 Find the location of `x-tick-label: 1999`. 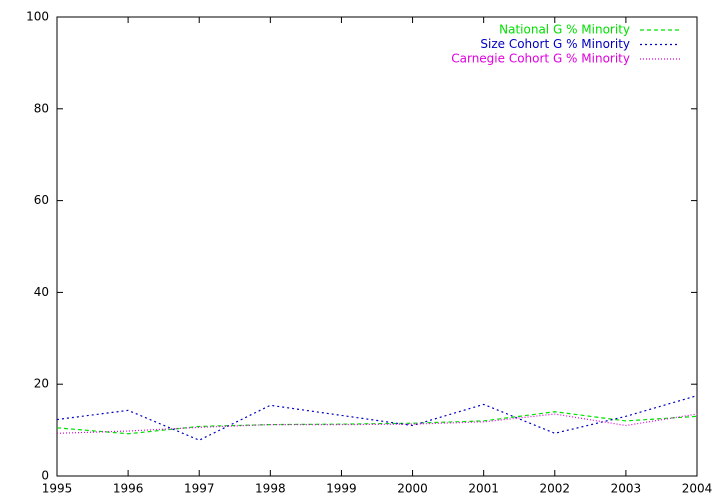

x-tick-label: 1999 is located at coordinates (341, 489).